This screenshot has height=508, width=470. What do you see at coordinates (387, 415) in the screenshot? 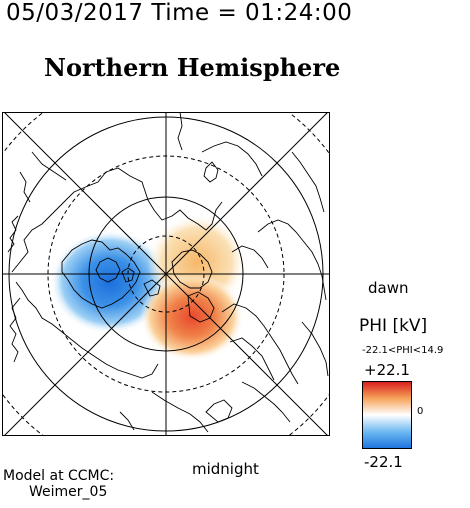
I see `colorbar` at bounding box center [387, 415].